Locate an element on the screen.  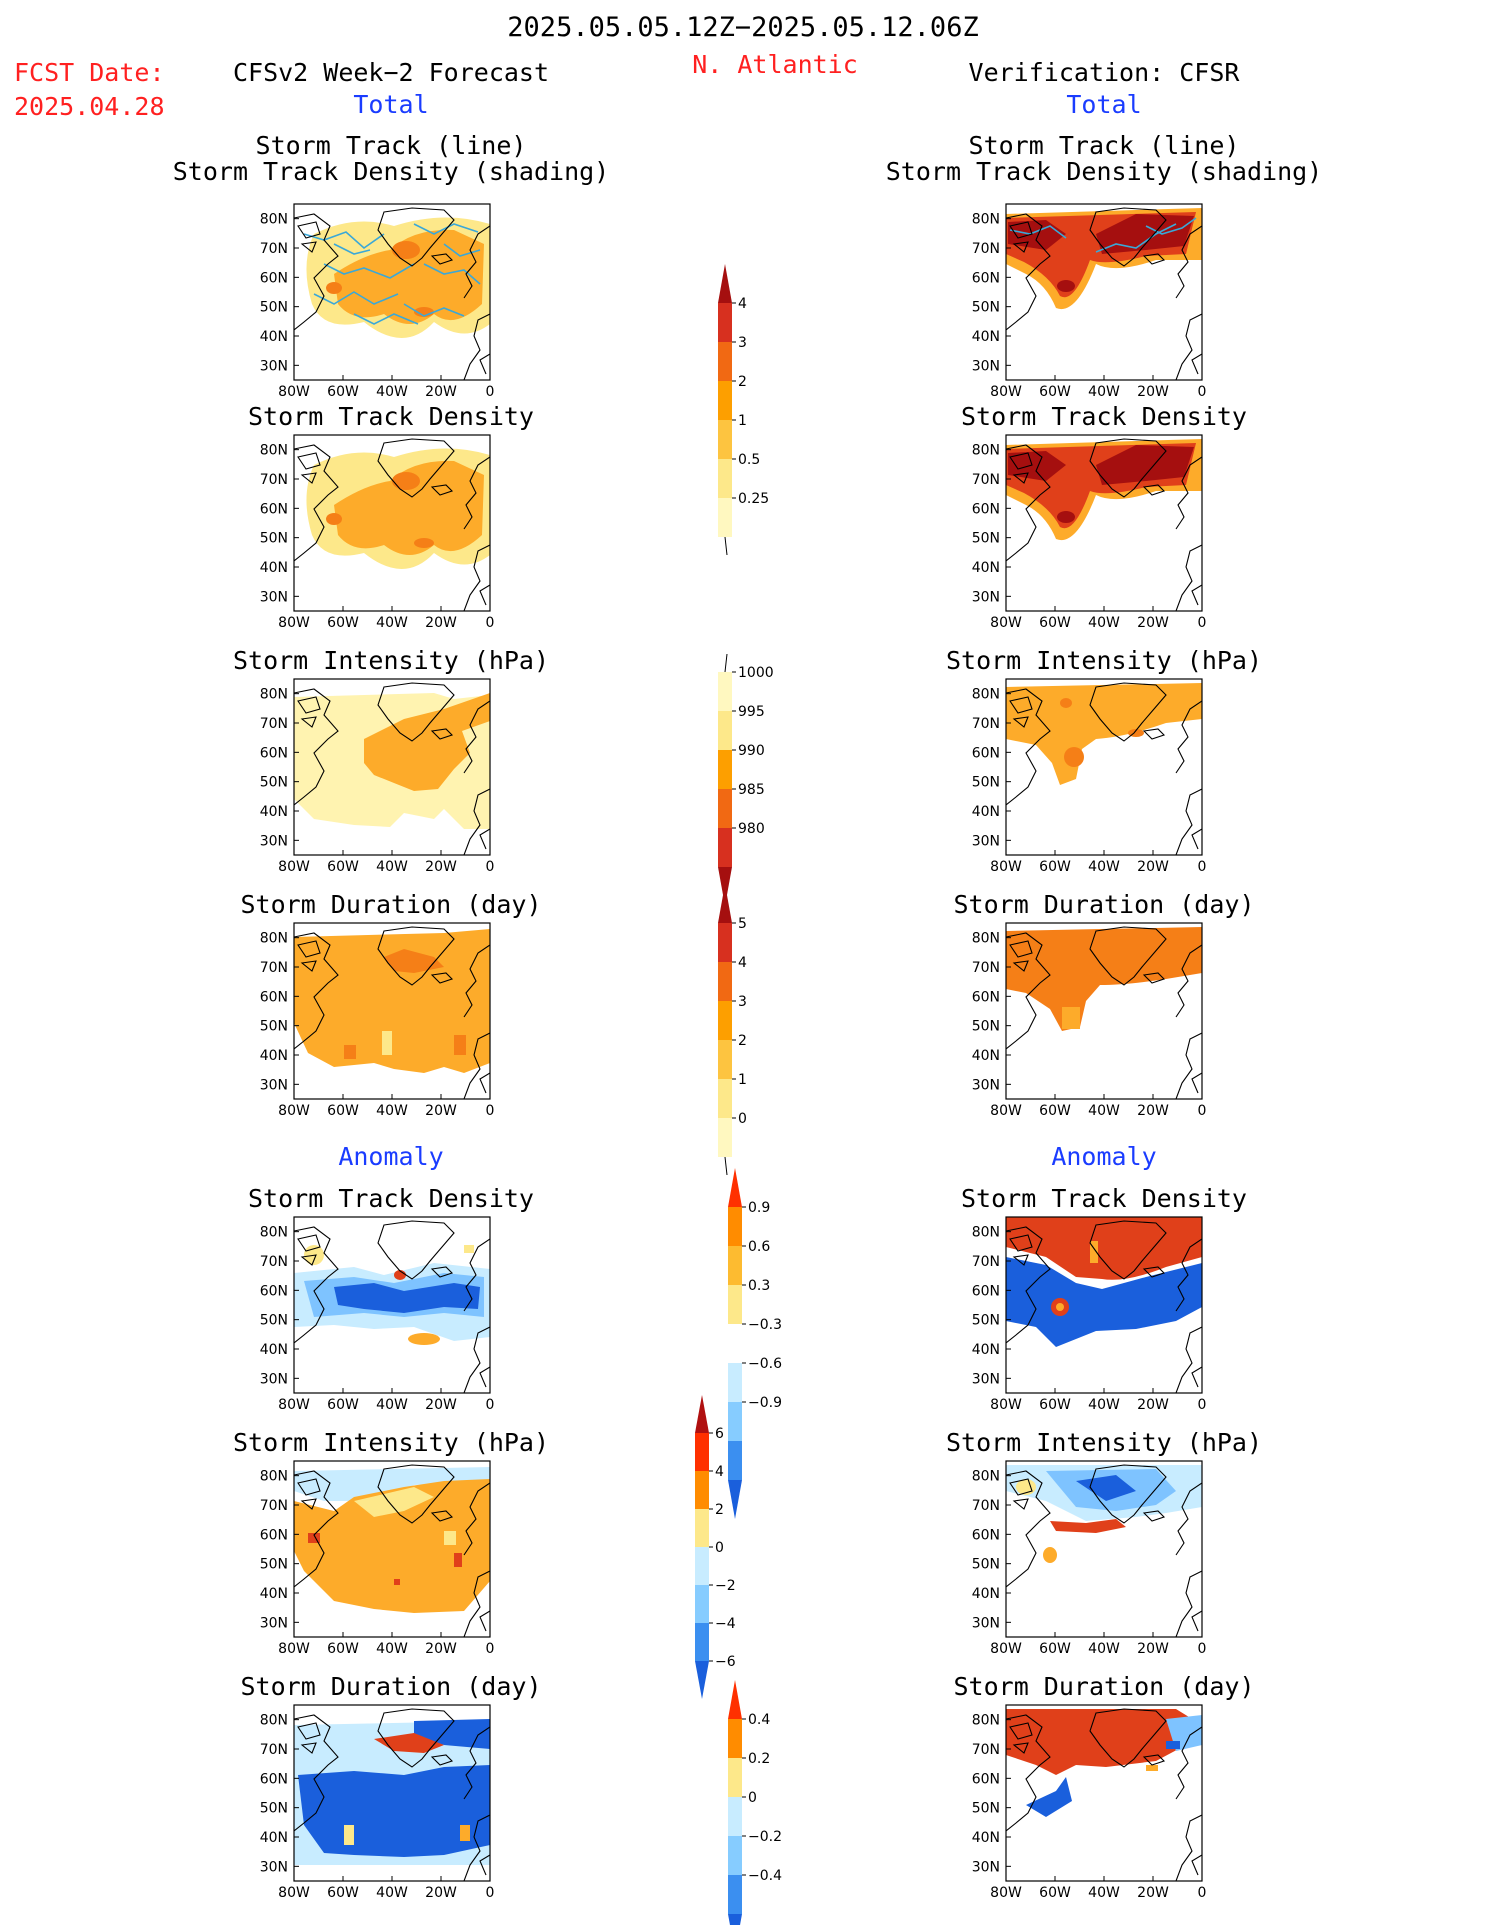
fcst-intensity-map-lon-label: 20W is located at coordinates (441, 867).